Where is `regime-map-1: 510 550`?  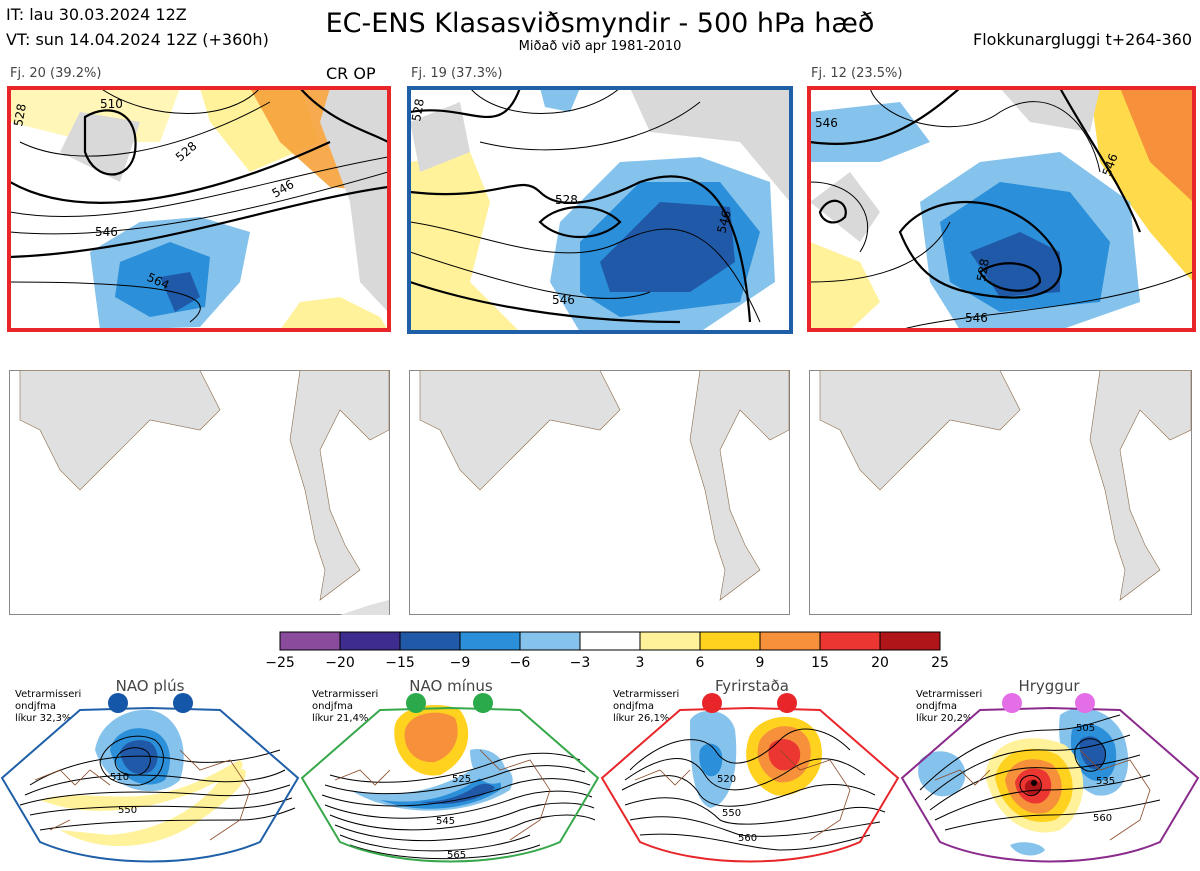 regime-map-1: 510 550 is located at coordinates (150, 778).